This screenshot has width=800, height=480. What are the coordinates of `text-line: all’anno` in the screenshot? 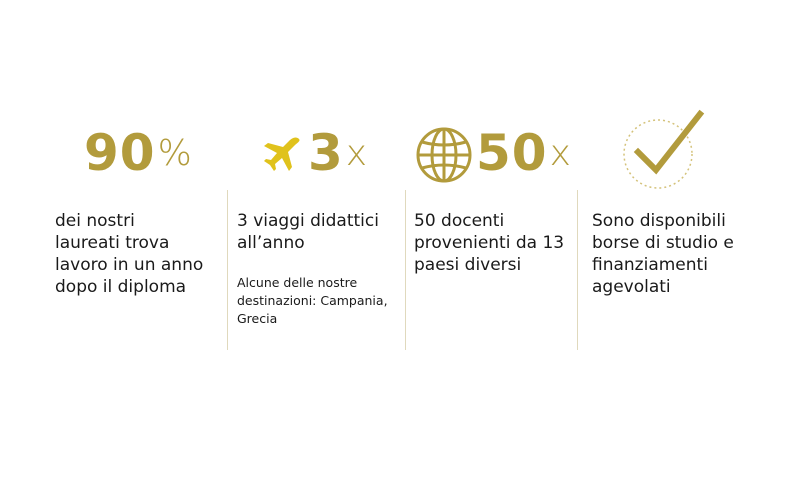 It's located at (271, 243).